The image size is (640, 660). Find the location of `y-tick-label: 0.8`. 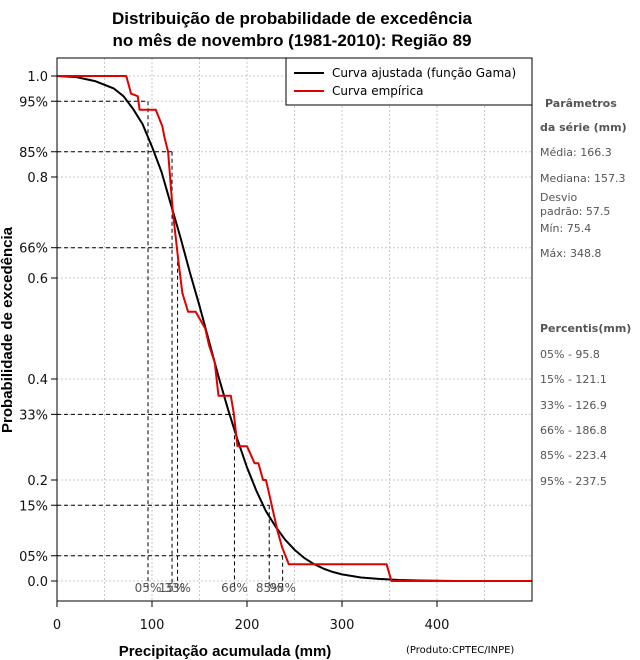

y-tick-label: 0.8 is located at coordinates (37, 178).